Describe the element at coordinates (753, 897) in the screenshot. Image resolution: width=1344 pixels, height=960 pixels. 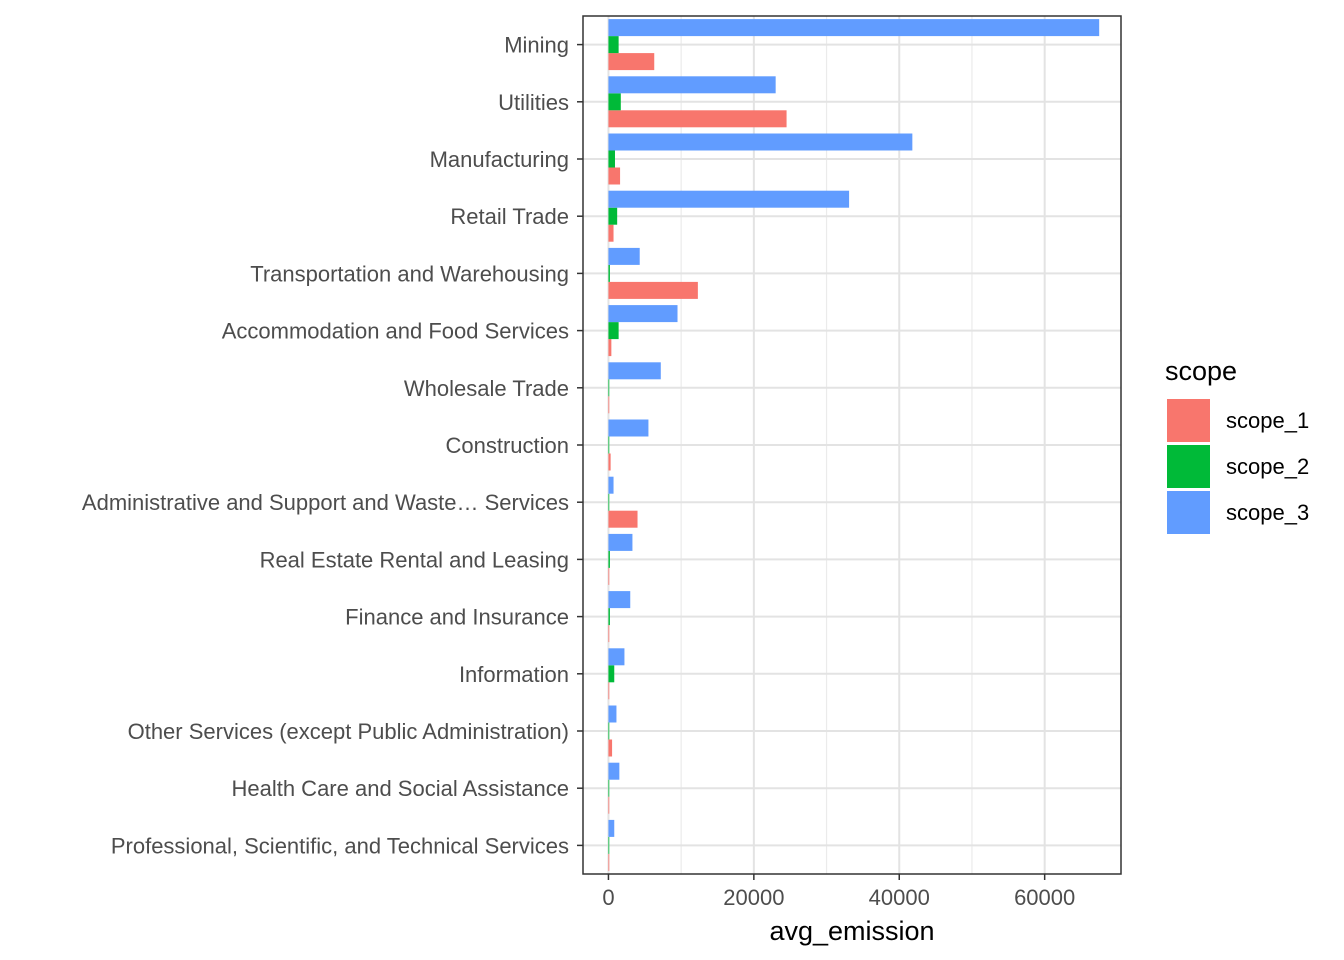
I see `x-tick-label: 20000` at that location.